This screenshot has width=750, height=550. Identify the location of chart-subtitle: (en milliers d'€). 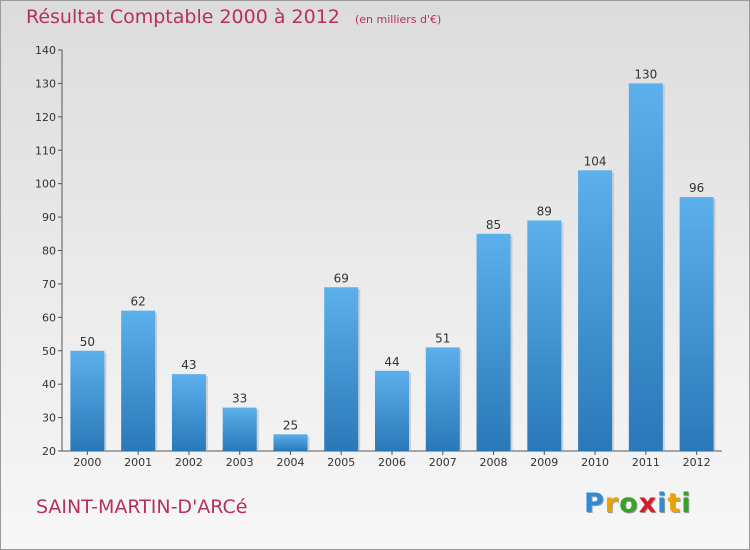
(398, 19).